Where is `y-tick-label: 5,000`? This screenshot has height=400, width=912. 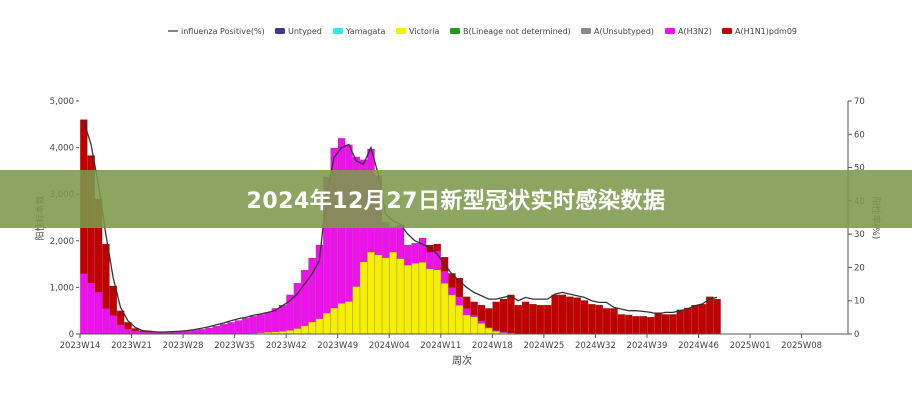 y-tick-label: 5,000 is located at coordinates (62, 102).